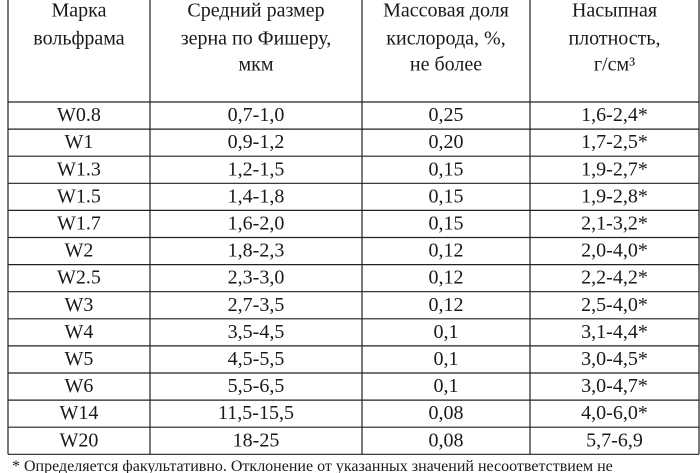  I want to click on header-cell-text: мкм, so click(255, 65).